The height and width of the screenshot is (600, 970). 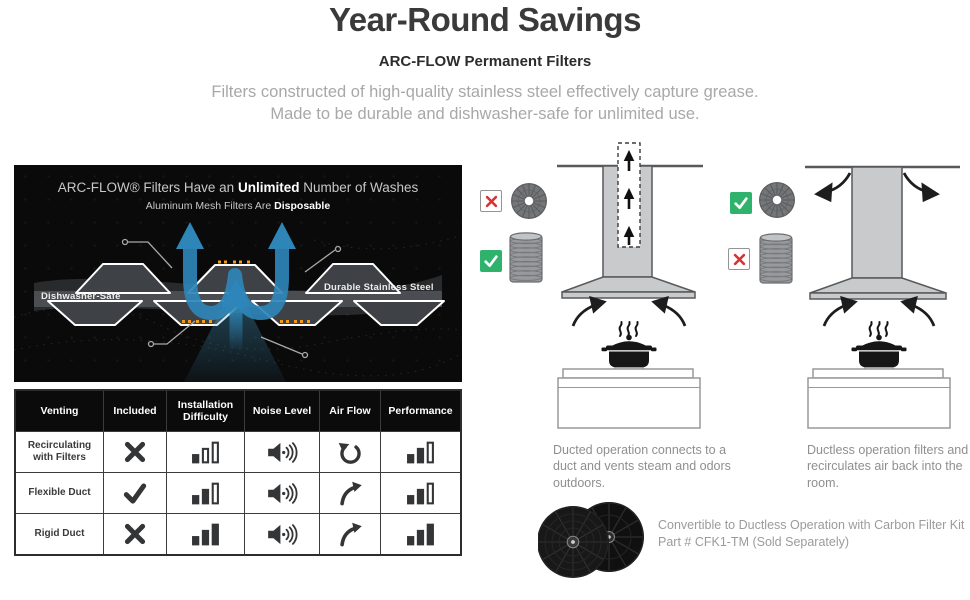 I want to click on recirculate-arrow-icon, so click(x=349, y=453).